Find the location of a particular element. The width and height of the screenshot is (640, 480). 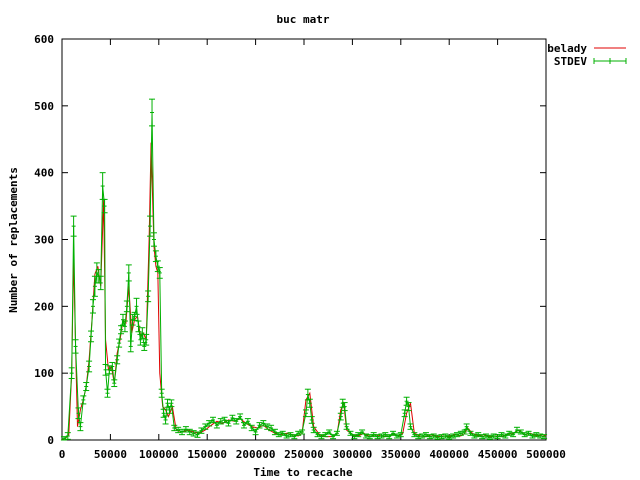

x-tick-label: 100000 is located at coordinates (159, 454).